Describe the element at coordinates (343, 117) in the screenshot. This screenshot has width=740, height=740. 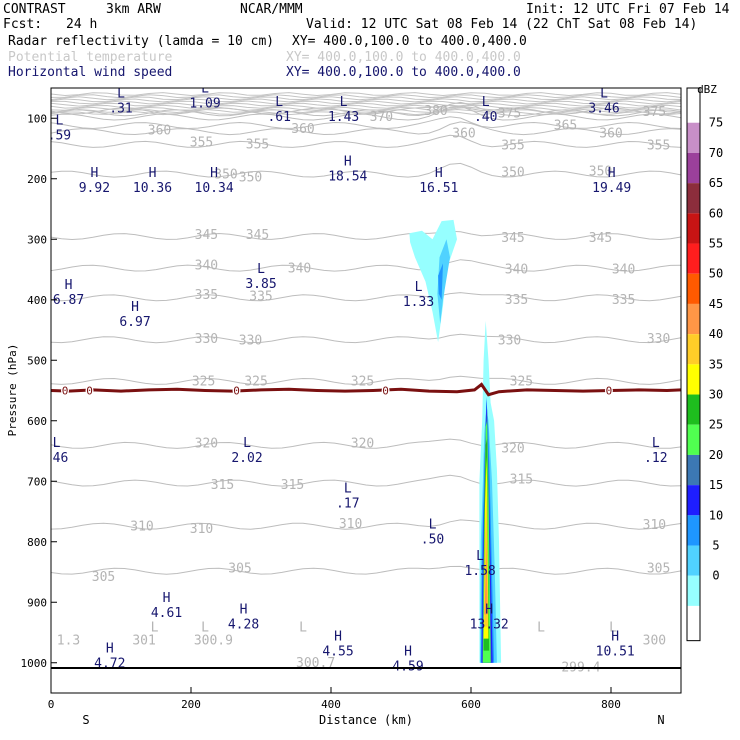
I see `wind-extremum-value: 1.43` at that location.